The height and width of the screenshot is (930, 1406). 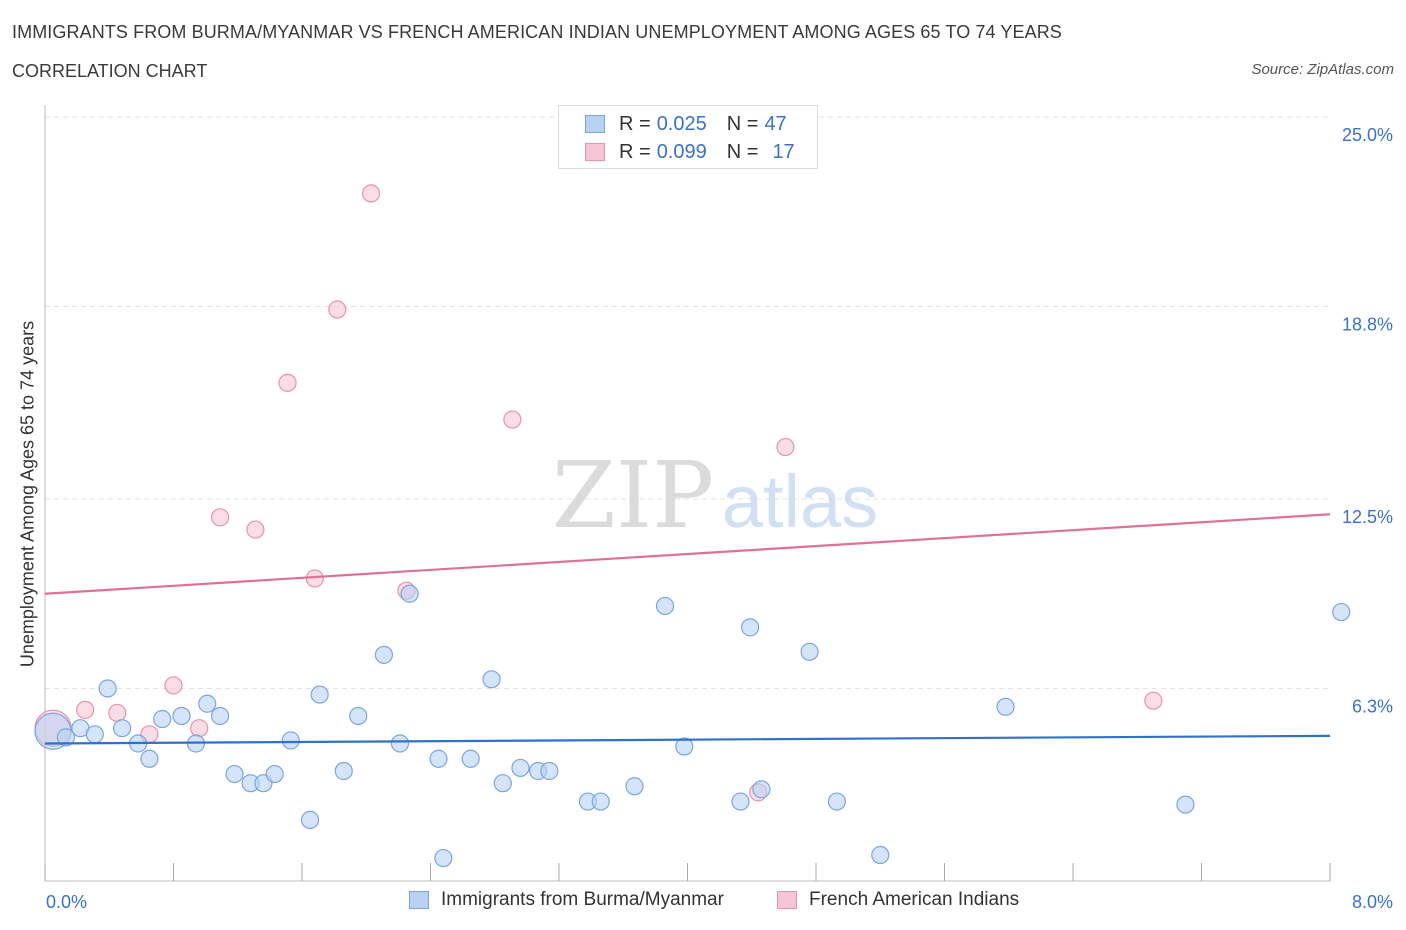 I want to click on legend-n-value: 47, so click(x=775, y=123).